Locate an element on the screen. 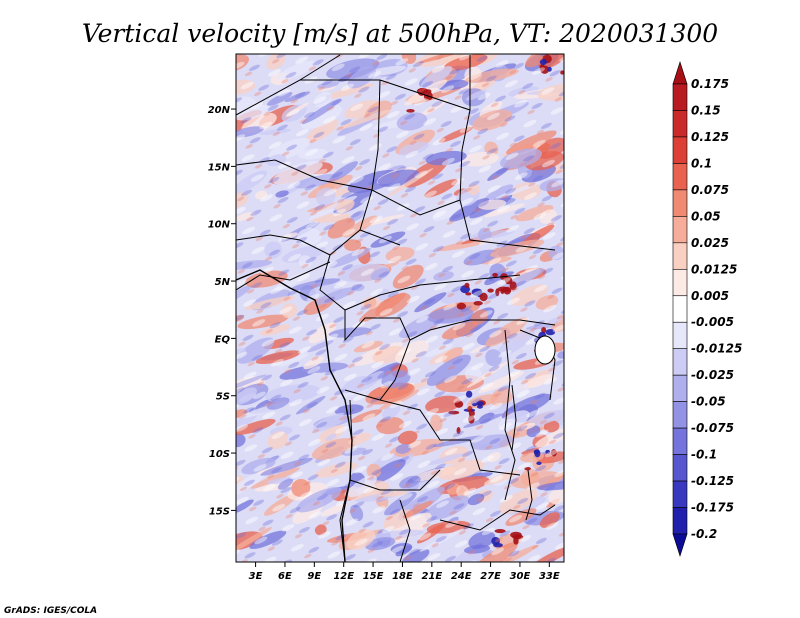 This screenshot has width=800, height=618. colorbar-label: -0.175 is located at coordinates (712, 508).